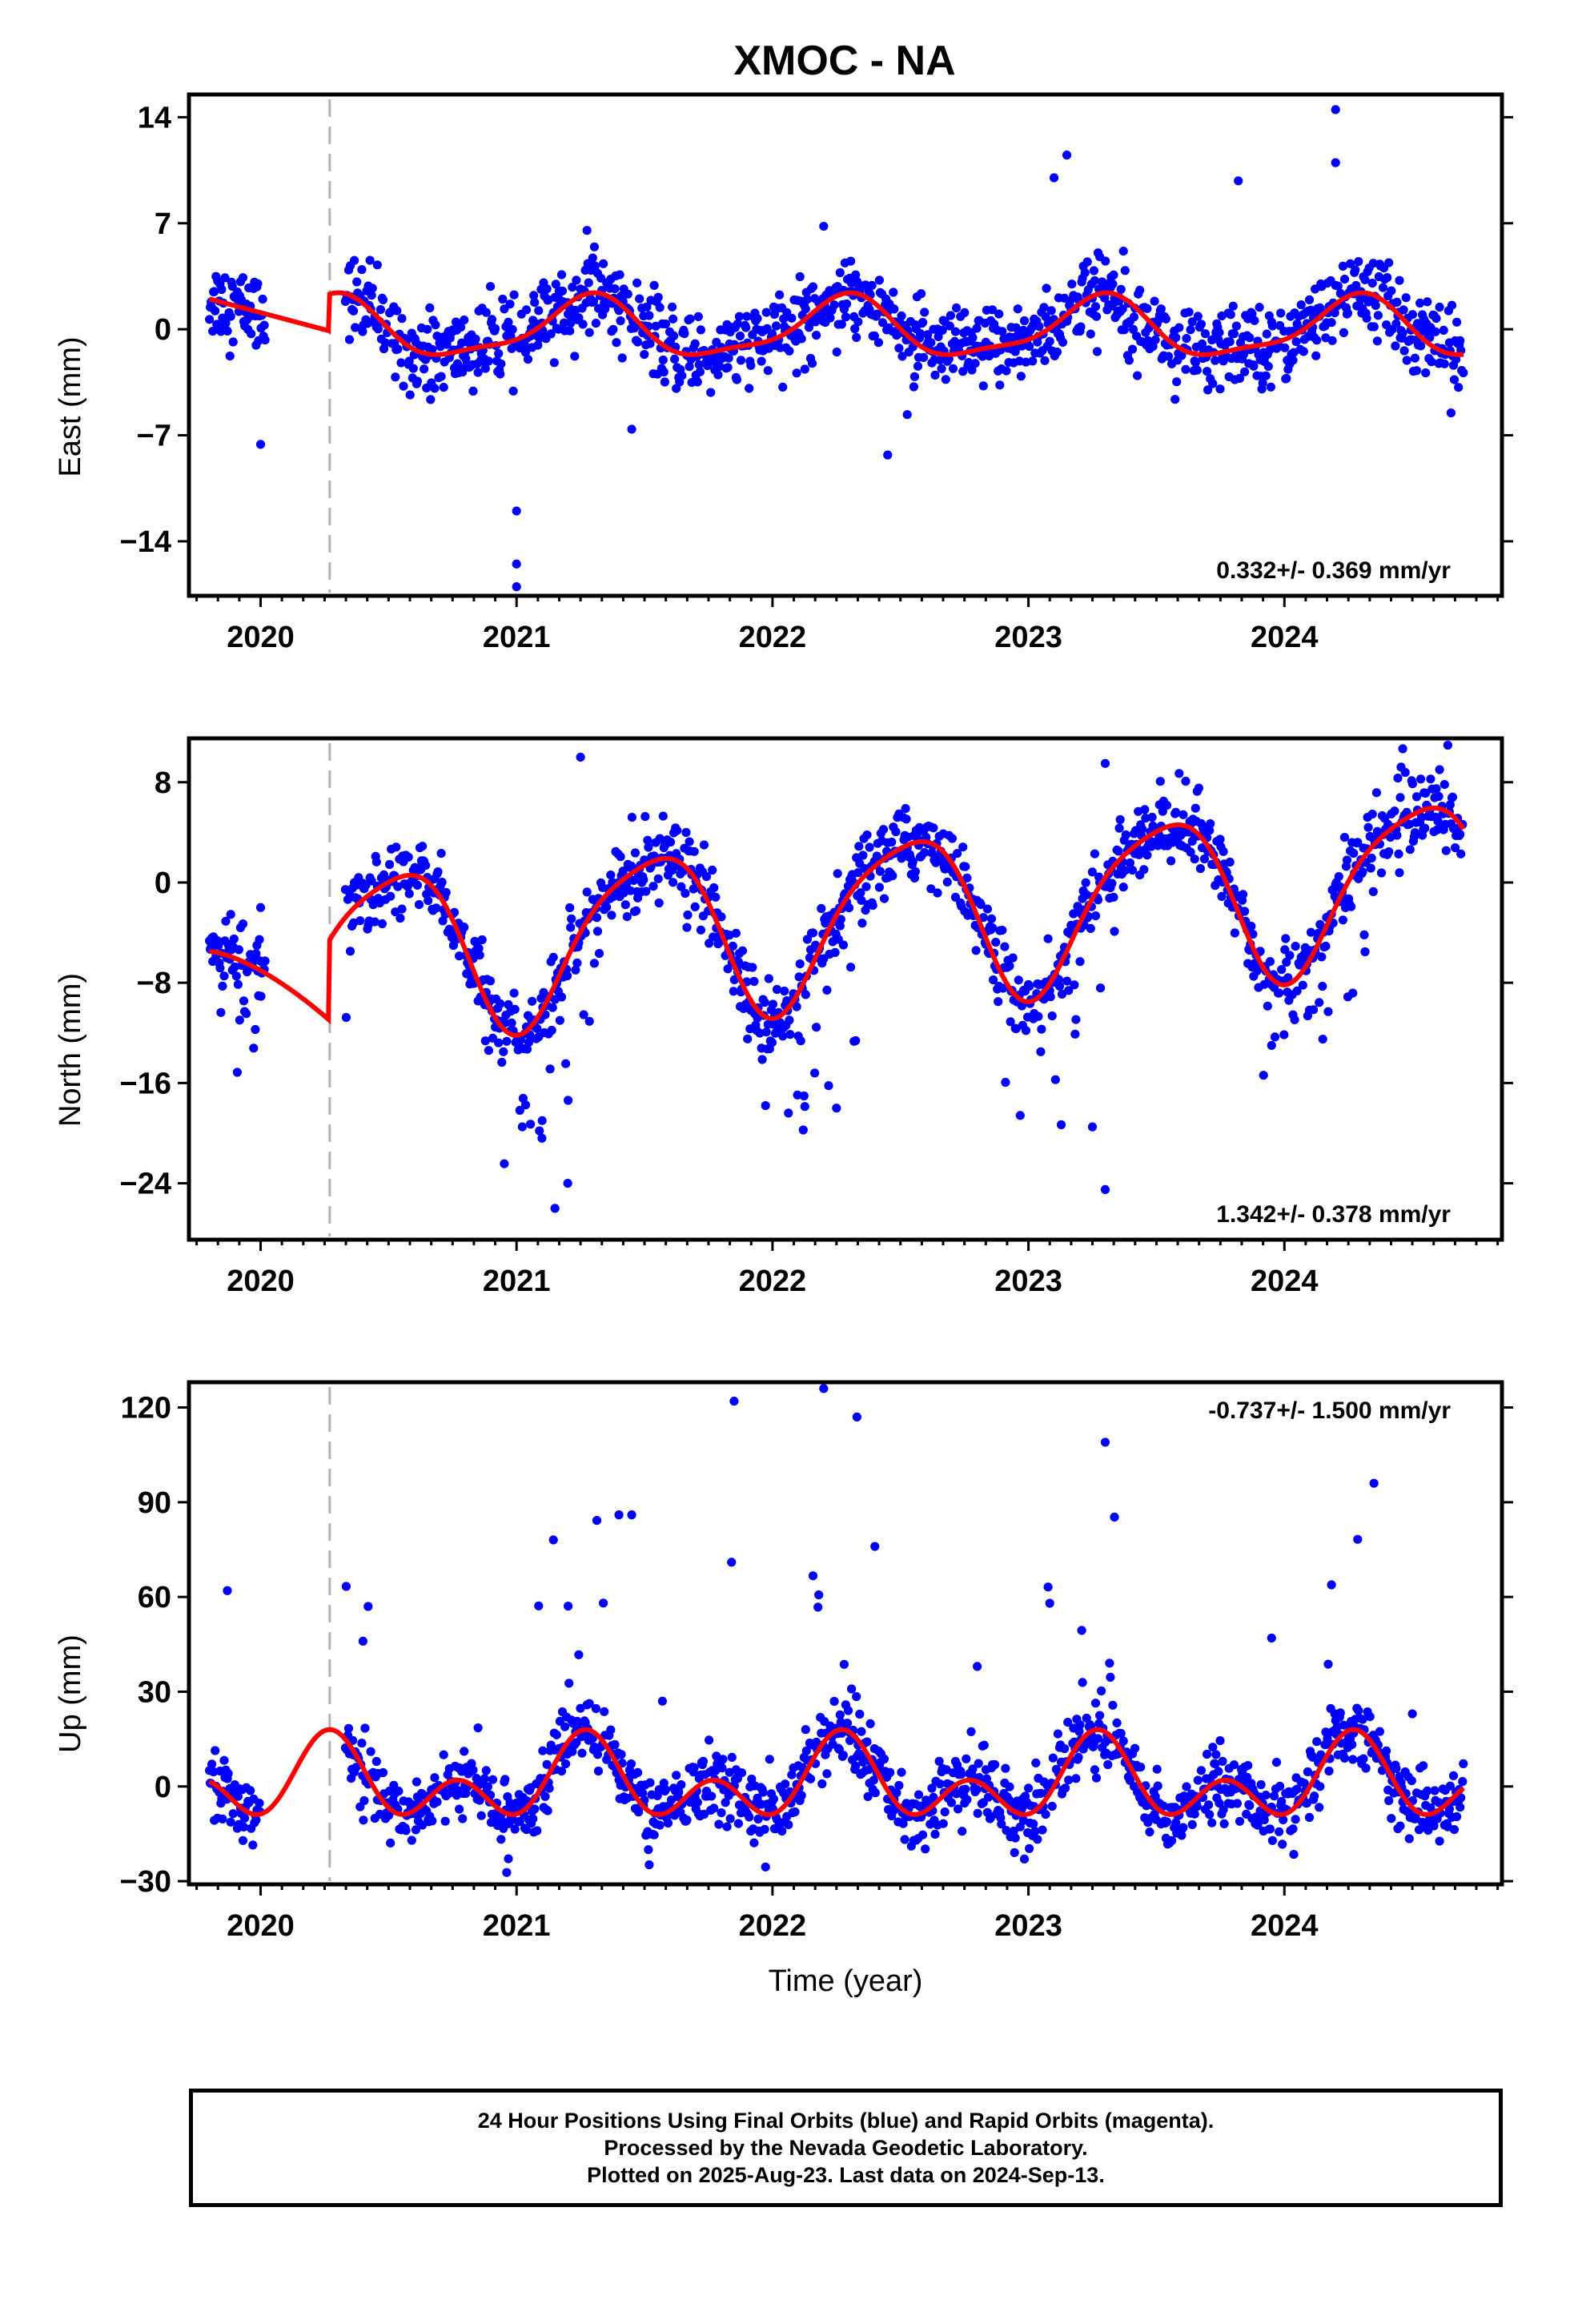  I want to click on y-axis-label: Up (mm), so click(70, 1694).